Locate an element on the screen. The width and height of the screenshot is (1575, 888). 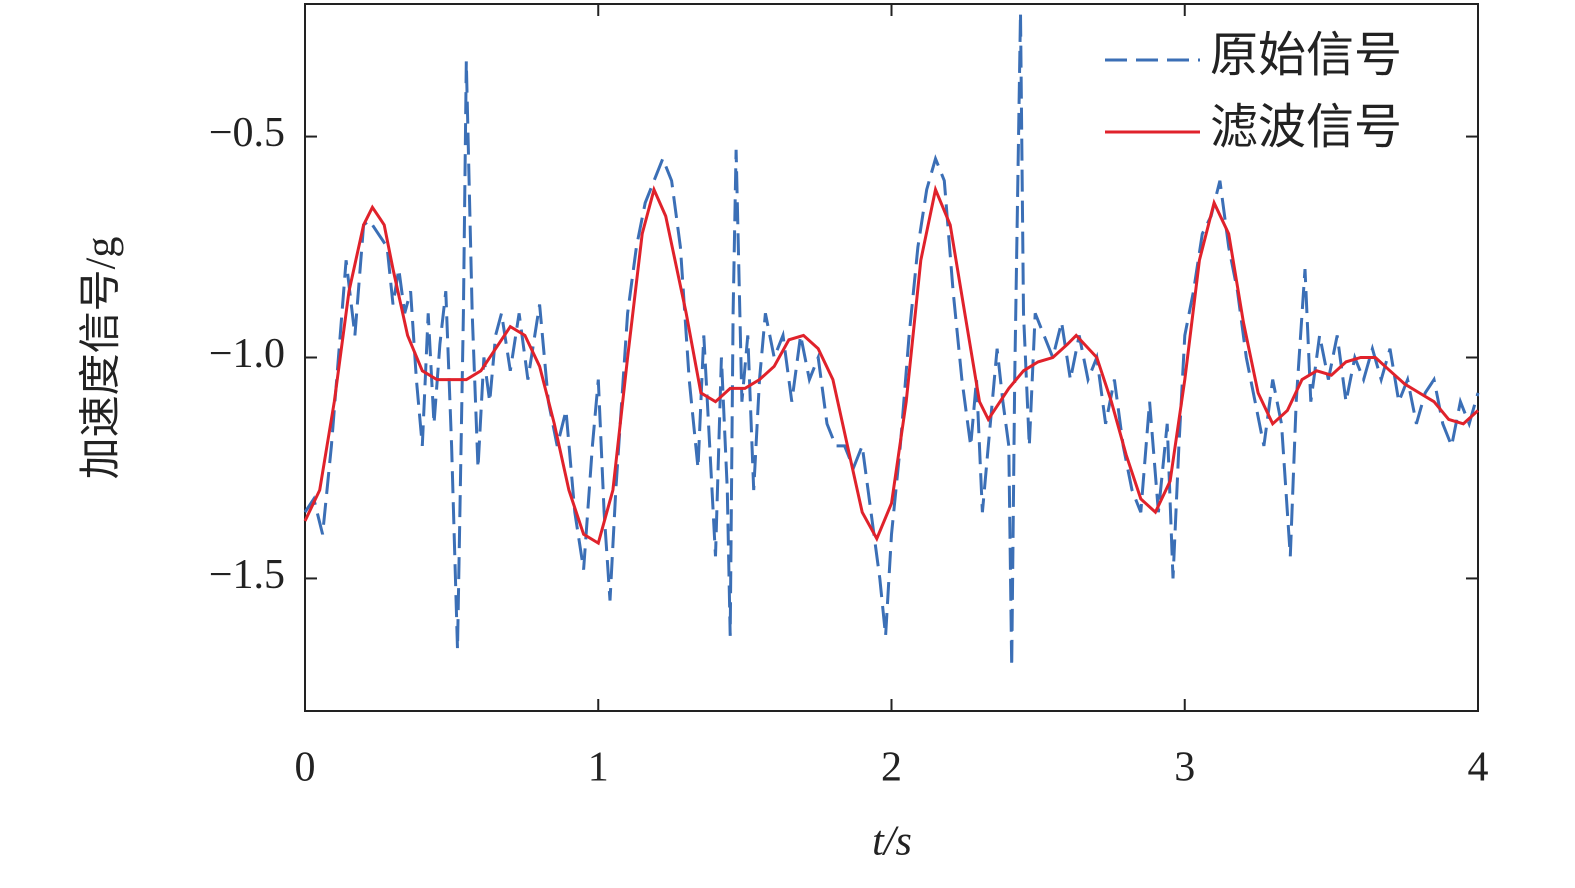
x-tick-label: 0 is located at coordinates (305, 768).